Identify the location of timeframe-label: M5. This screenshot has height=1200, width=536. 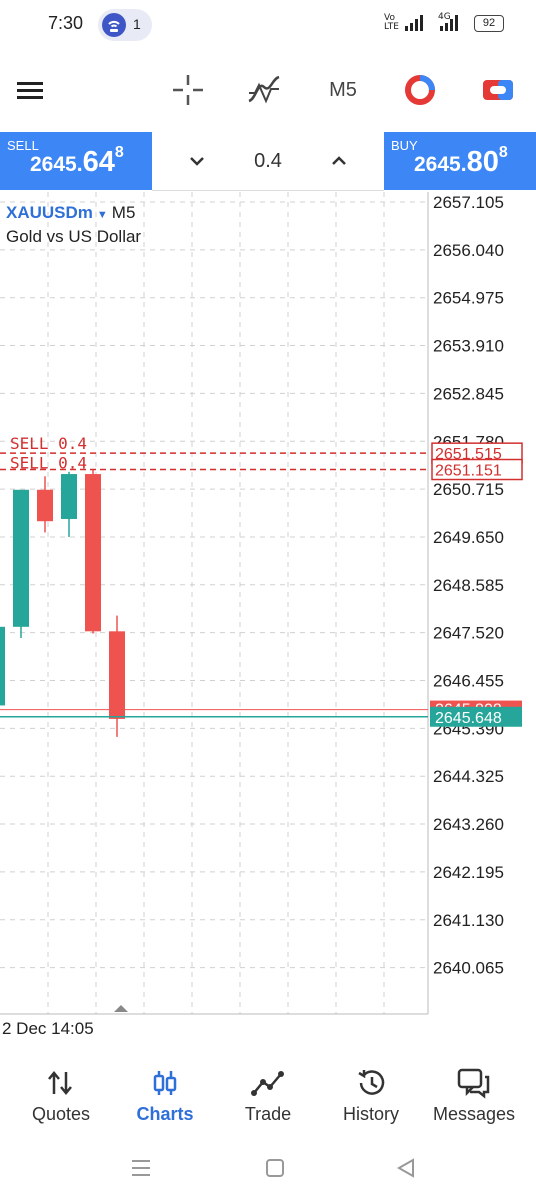
(343, 89).